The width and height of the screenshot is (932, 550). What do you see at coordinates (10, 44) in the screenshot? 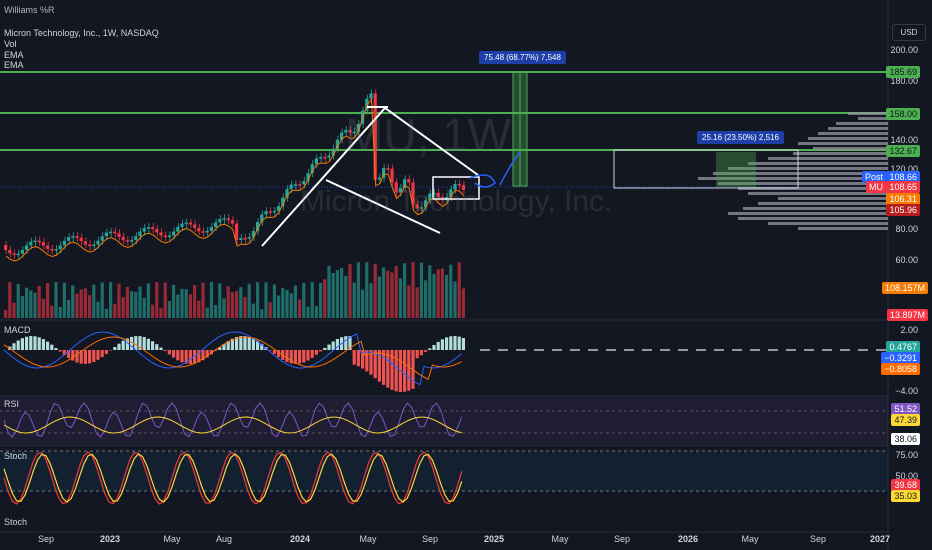
I see `indicator-vol: Vol` at bounding box center [10, 44].